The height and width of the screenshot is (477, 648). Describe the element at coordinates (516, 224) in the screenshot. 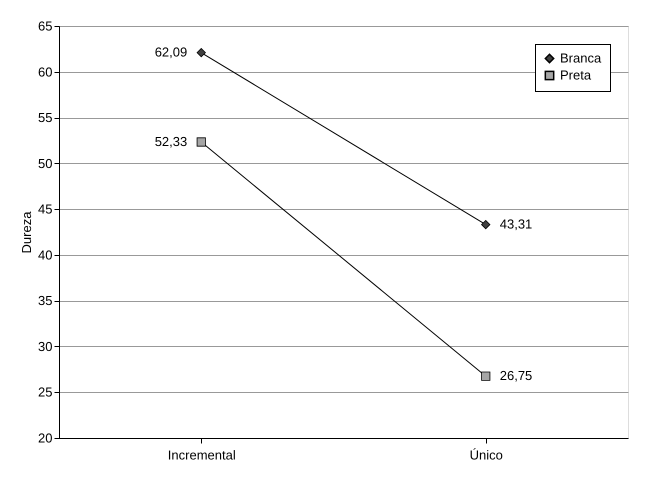

I see `data-label: 43,31` at that location.